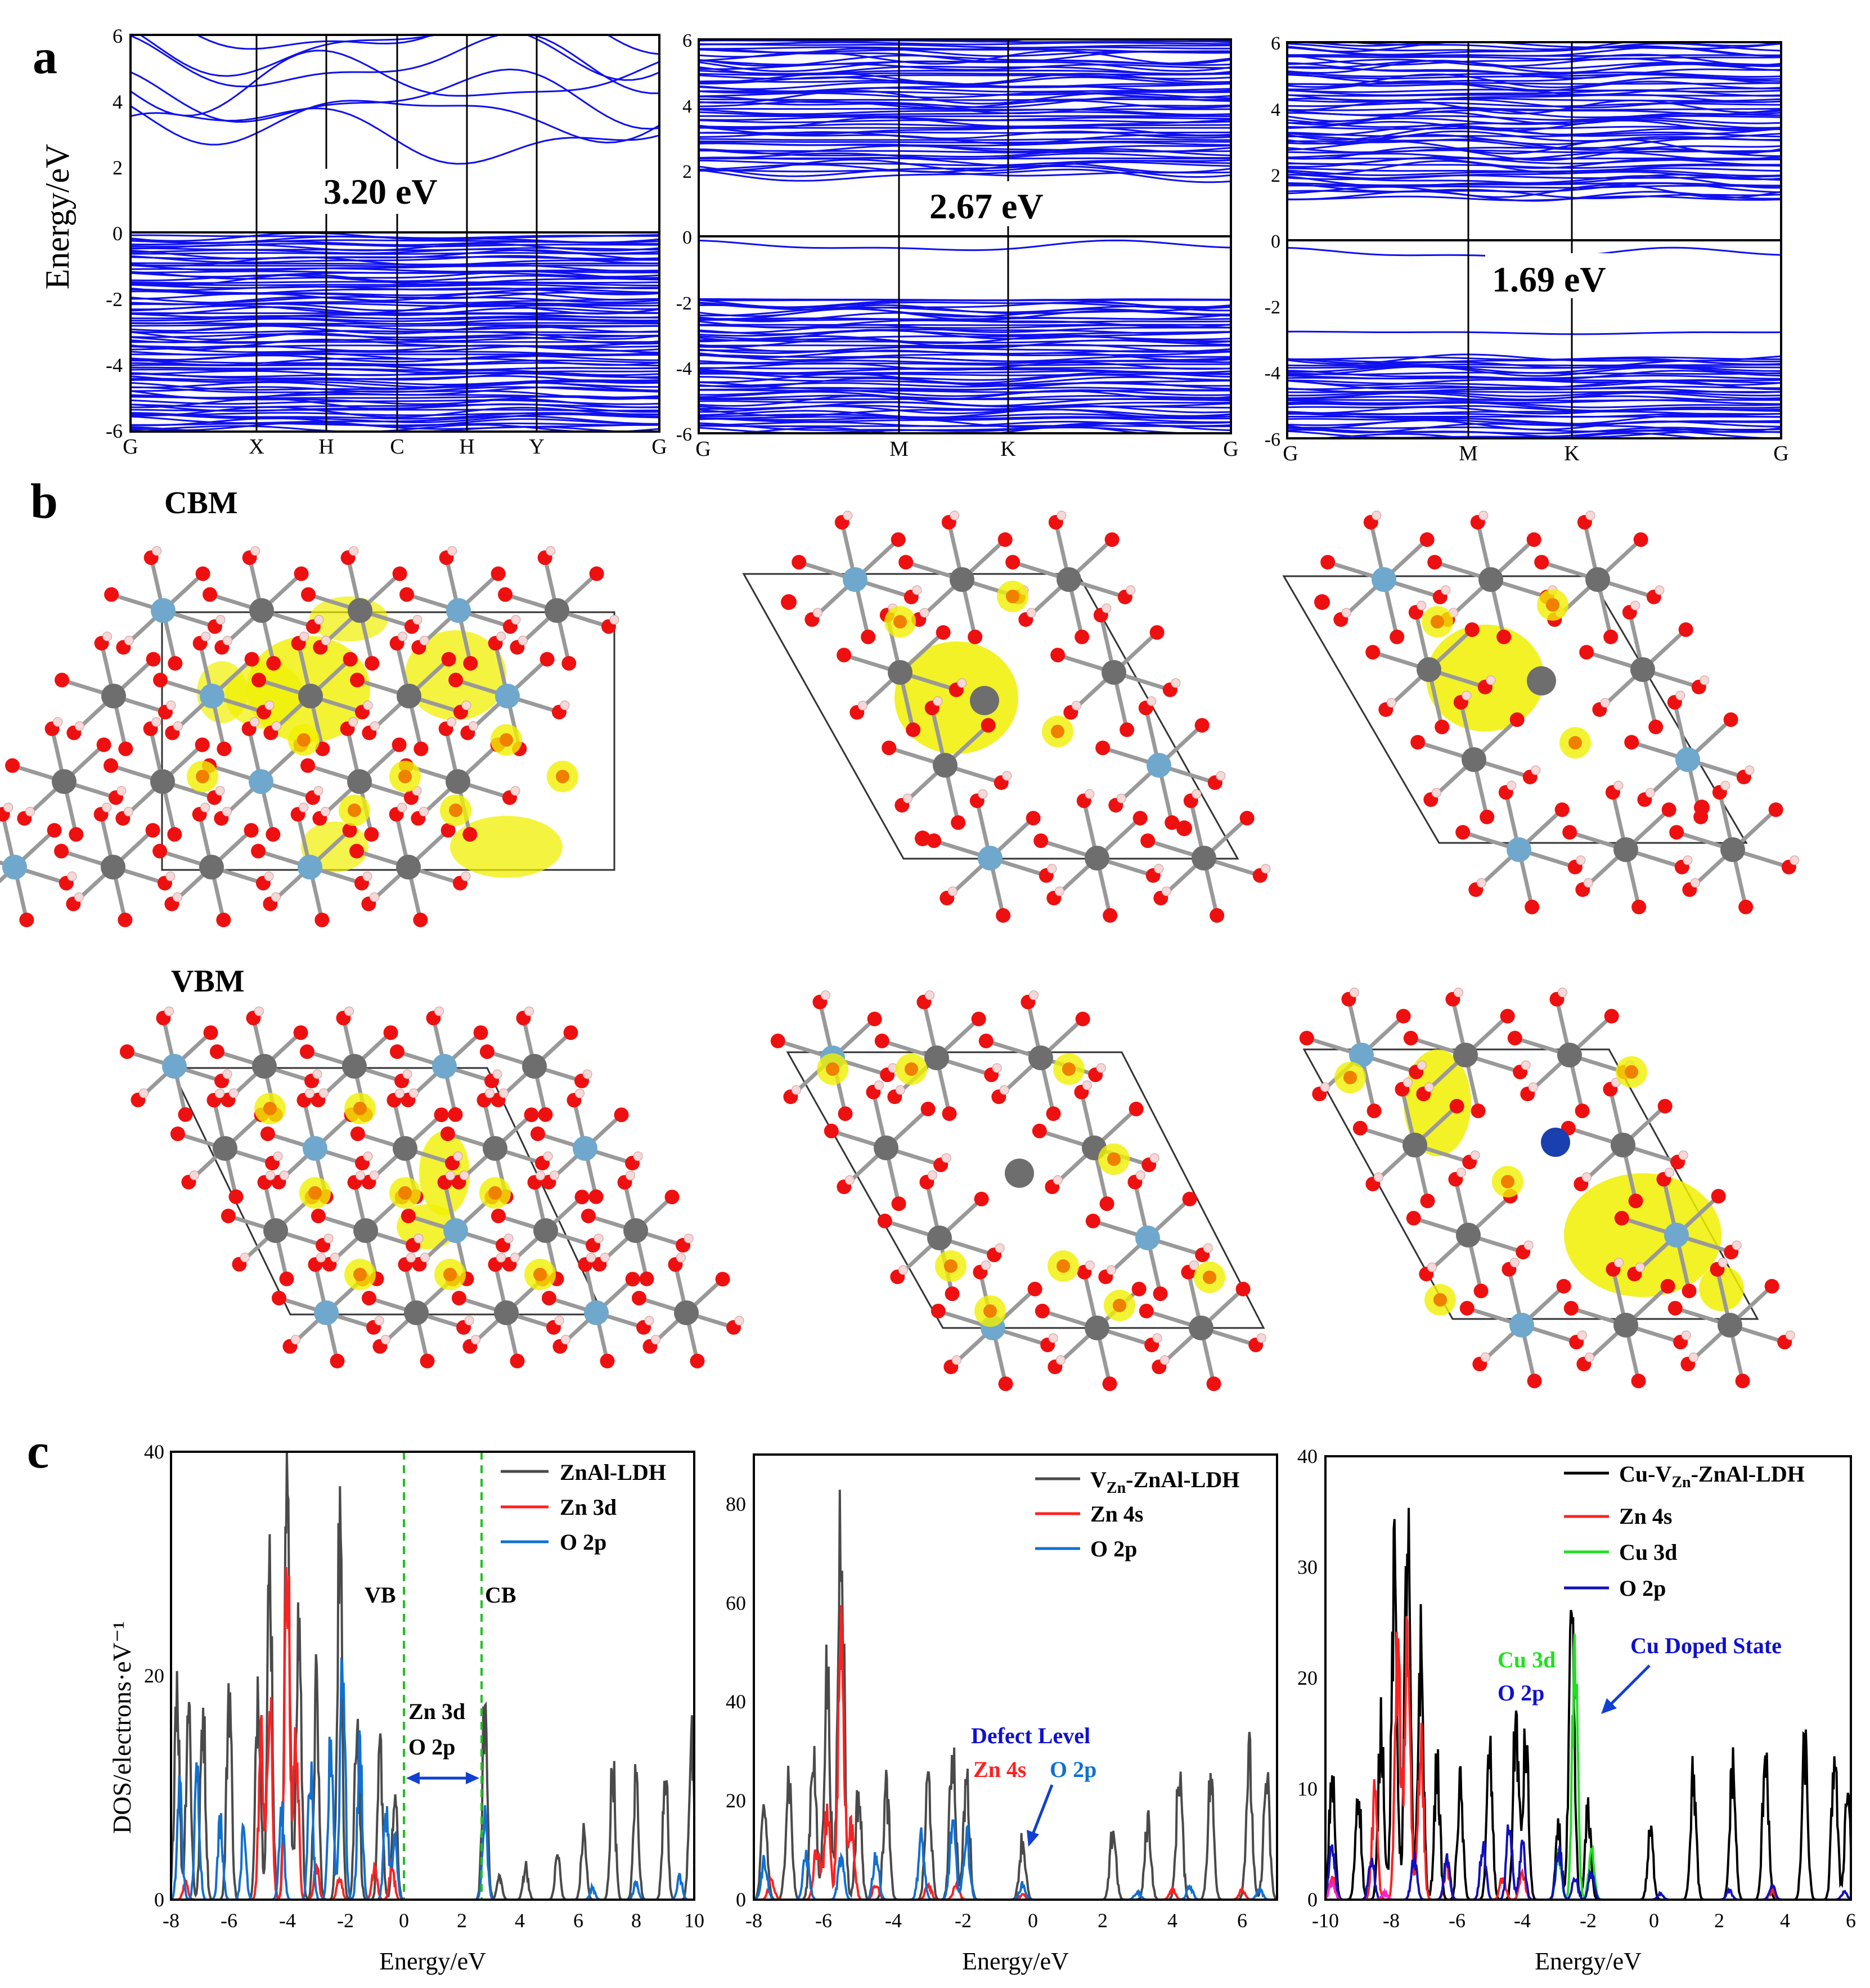 Image resolution: width=1870 pixels, height=1988 pixels. Describe the element at coordinates (1015, 1677) in the screenshot. I see `frame` at that location.